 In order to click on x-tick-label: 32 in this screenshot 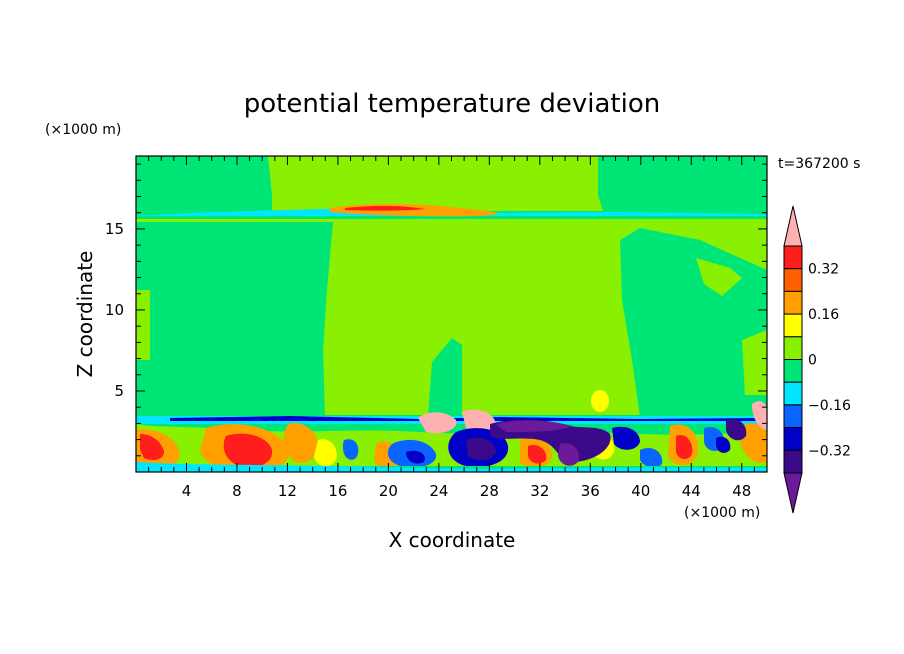, I will do `click(539, 491)`.